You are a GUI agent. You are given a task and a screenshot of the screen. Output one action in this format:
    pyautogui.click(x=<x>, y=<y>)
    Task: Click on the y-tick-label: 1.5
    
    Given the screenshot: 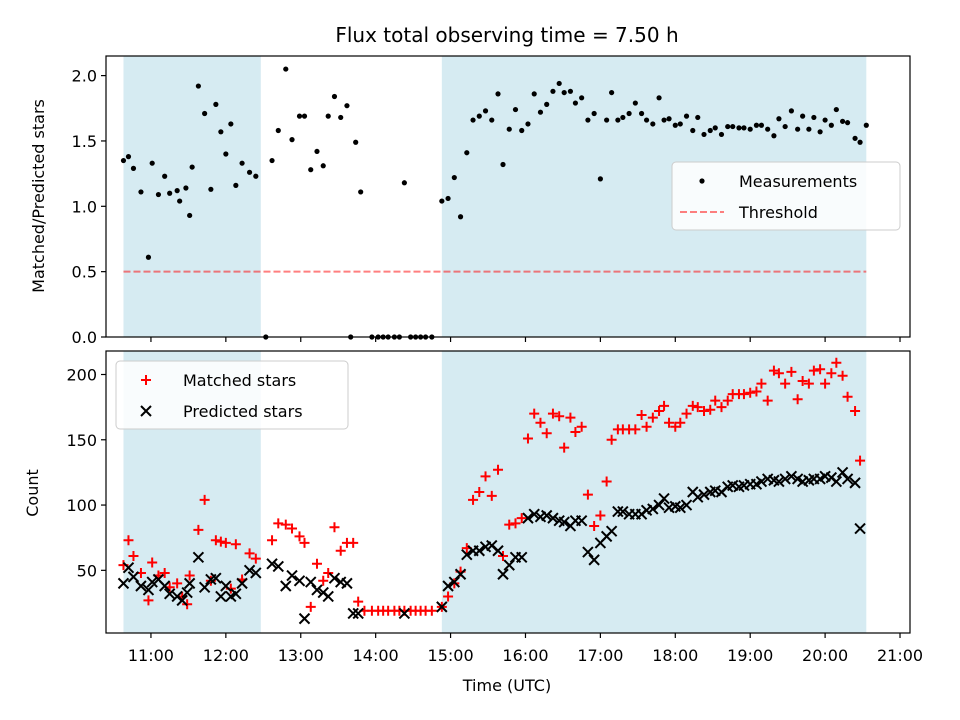 What is the action you would take?
    pyautogui.click(x=84, y=141)
    